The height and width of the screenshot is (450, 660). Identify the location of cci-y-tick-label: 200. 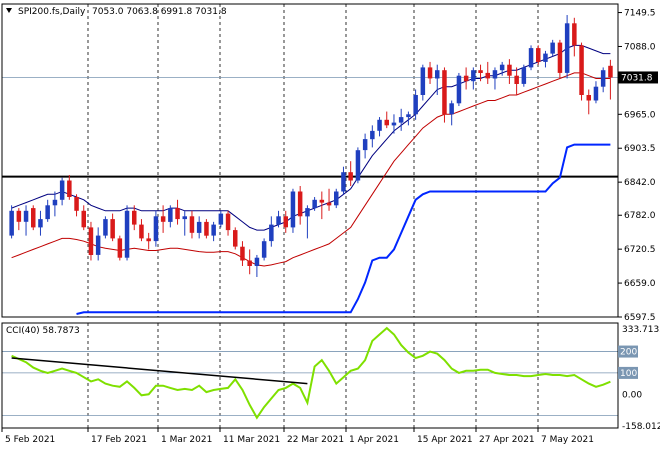
(628, 353).